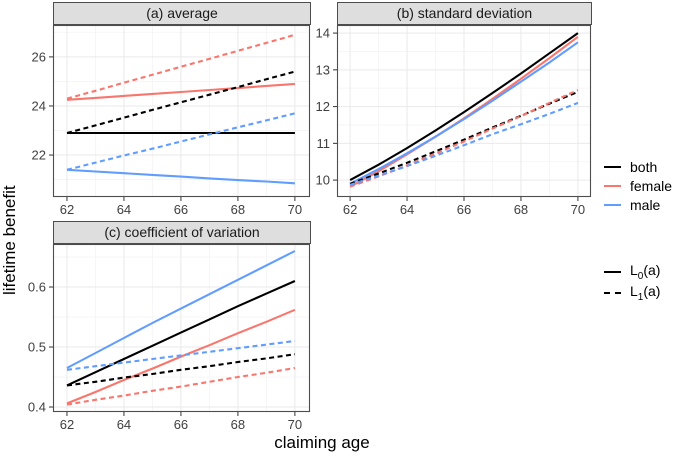 This screenshot has width=685, height=458. What do you see at coordinates (645, 271) in the screenshot?
I see `legend-label-l0: L0(a)` at bounding box center [645, 271].